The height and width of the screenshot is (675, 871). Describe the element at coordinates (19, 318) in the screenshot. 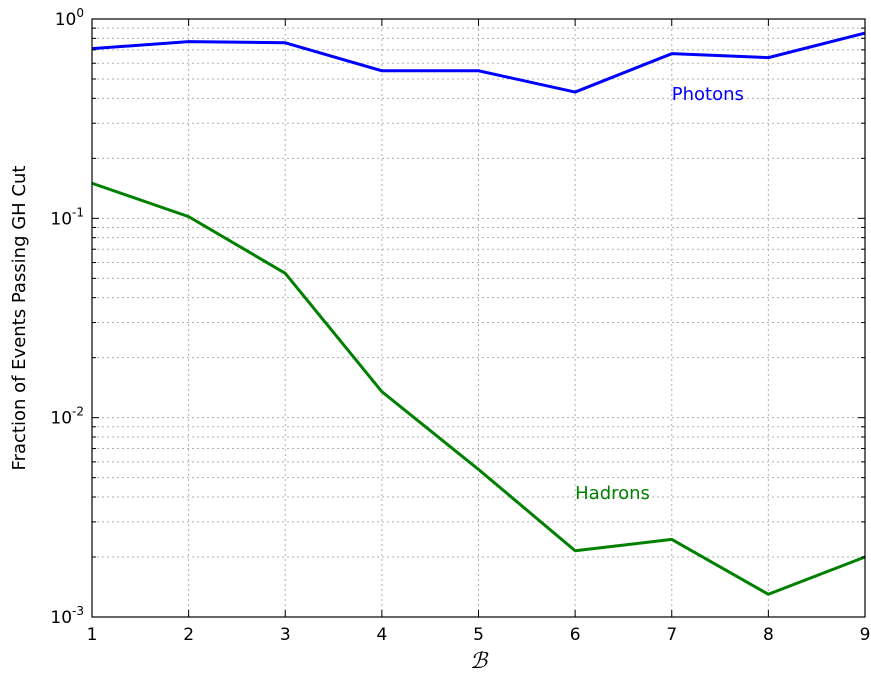

I see `y-axis-title: Fraction of Events Passing GH Cut` at that location.